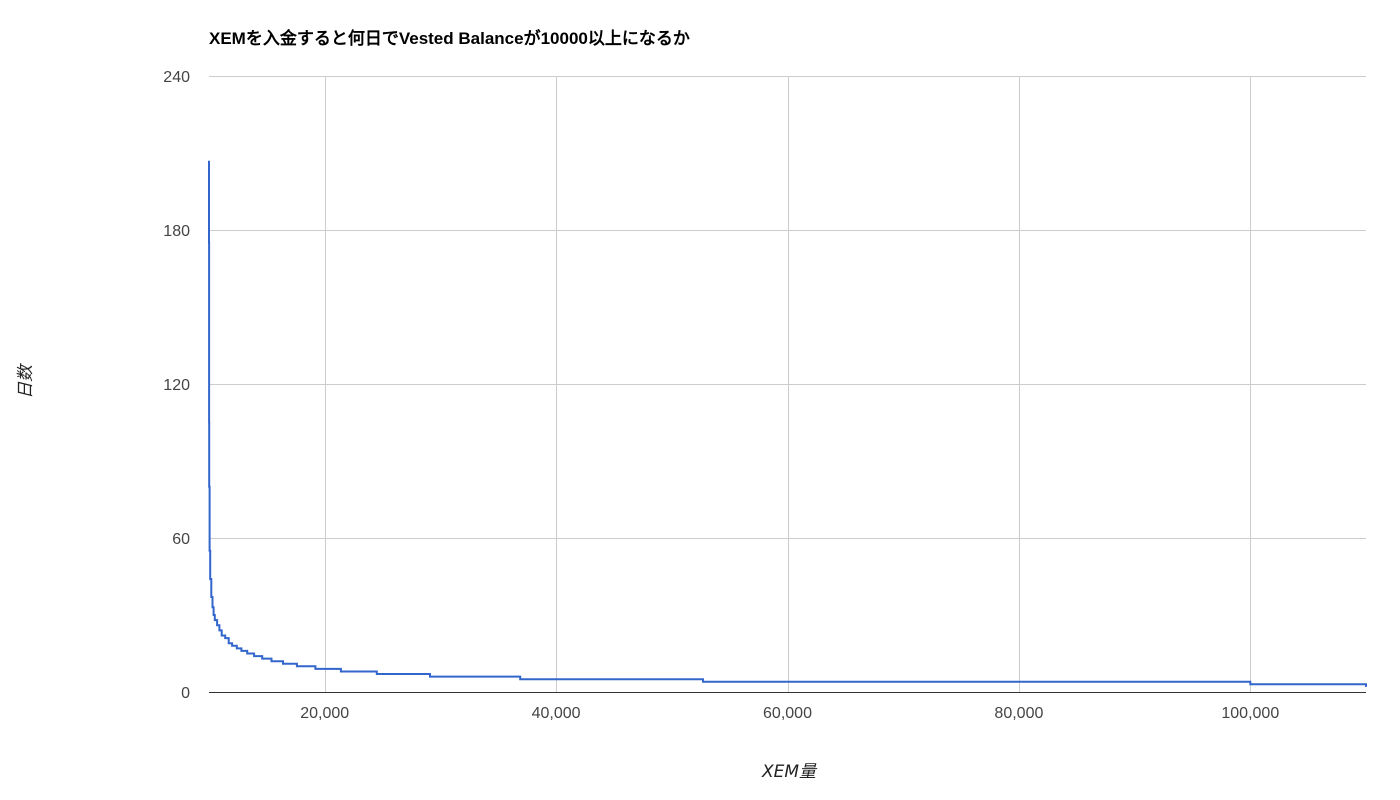  I want to click on x-tick-label: 100,000, so click(1250, 713).